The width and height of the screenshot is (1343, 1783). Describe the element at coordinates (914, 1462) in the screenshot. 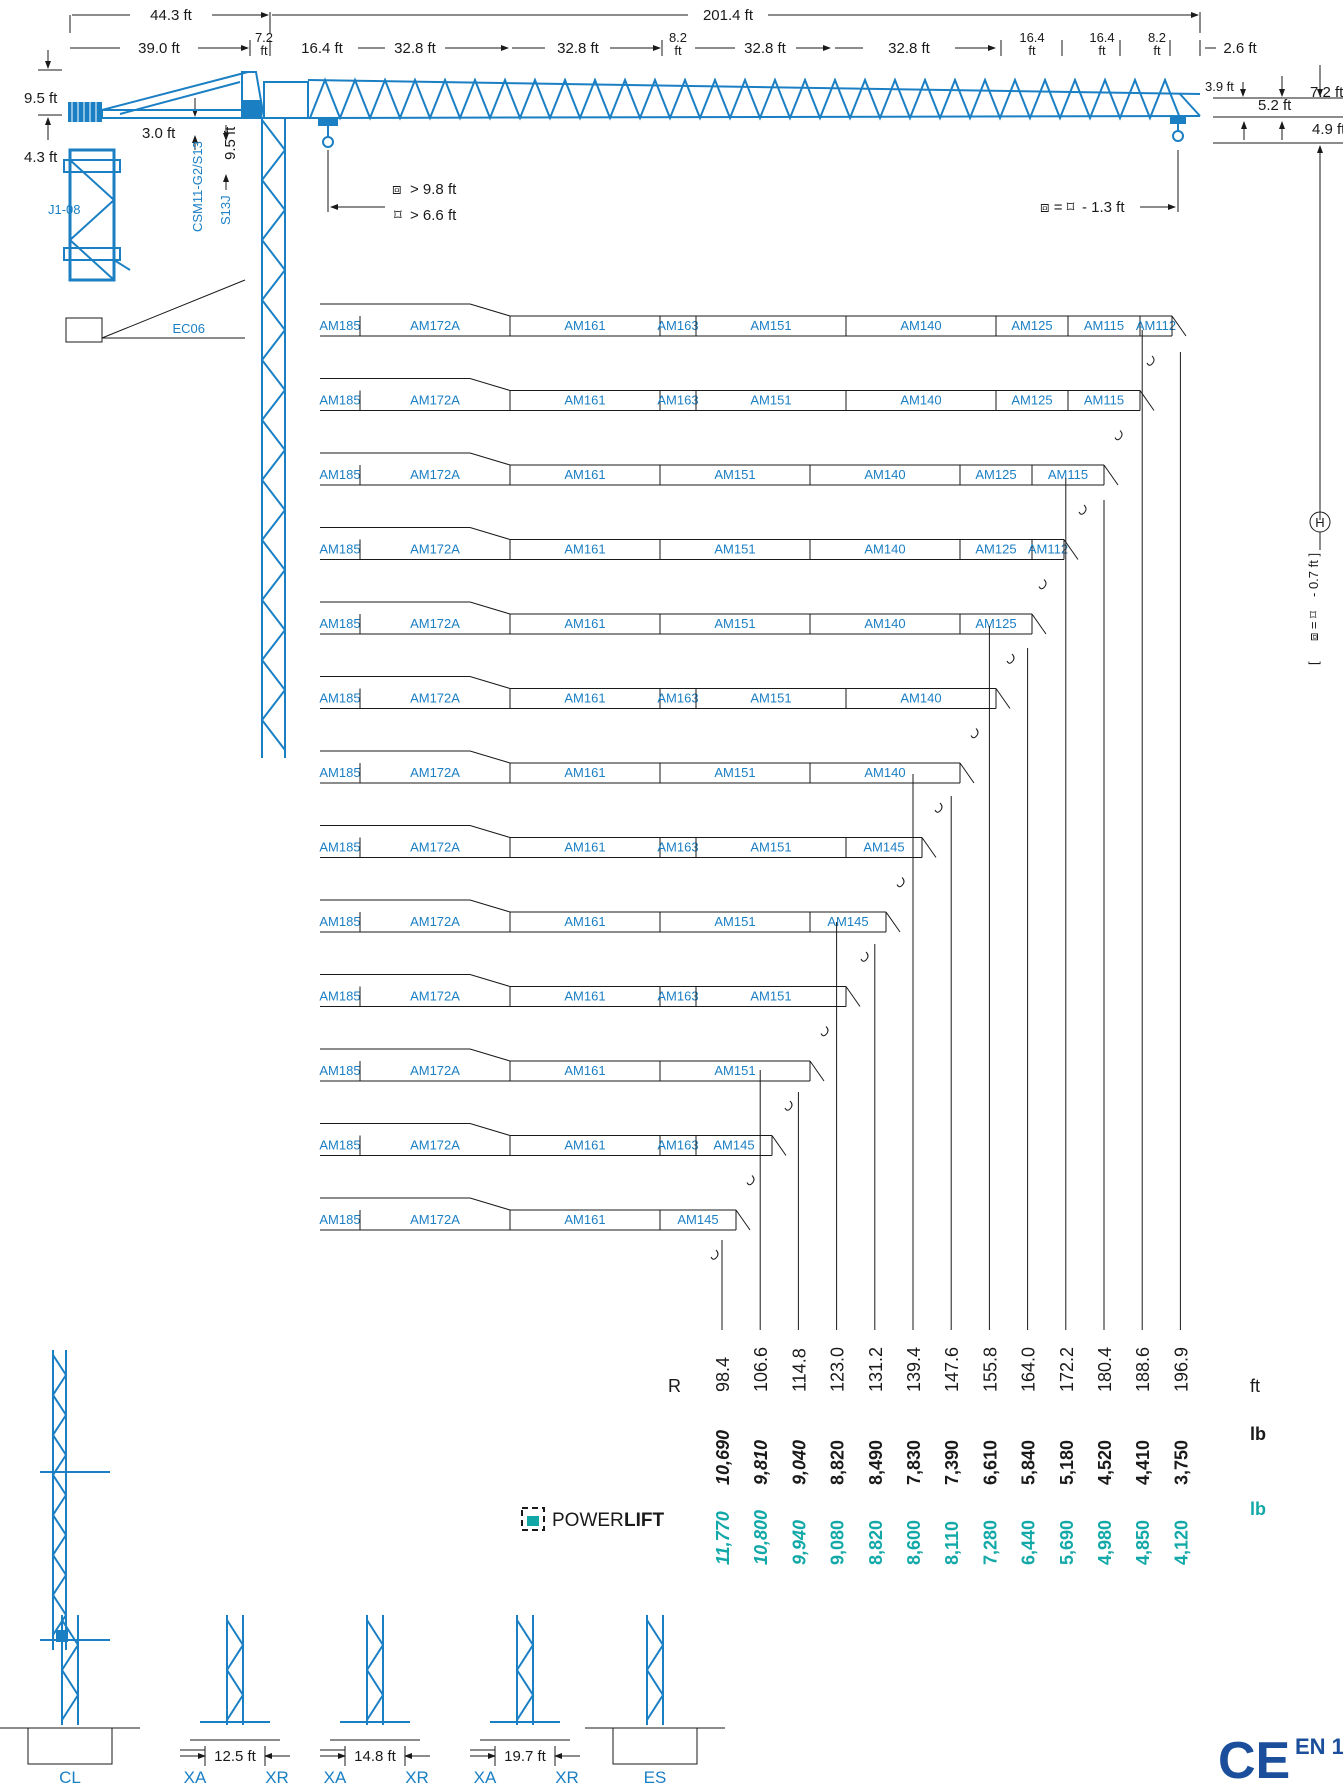

I see `load-value: 7,830` at that location.